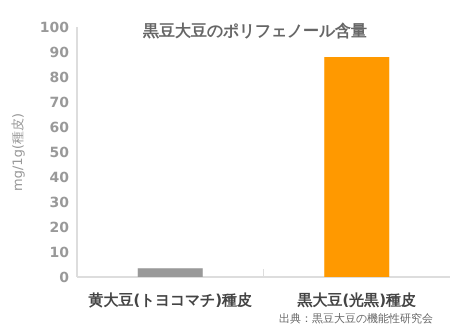 The width and height of the screenshot is (450, 329). What do you see at coordinates (60, 53) in the screenshot?
I see `y-tick-label: 90` at bounding box center [60, 53].